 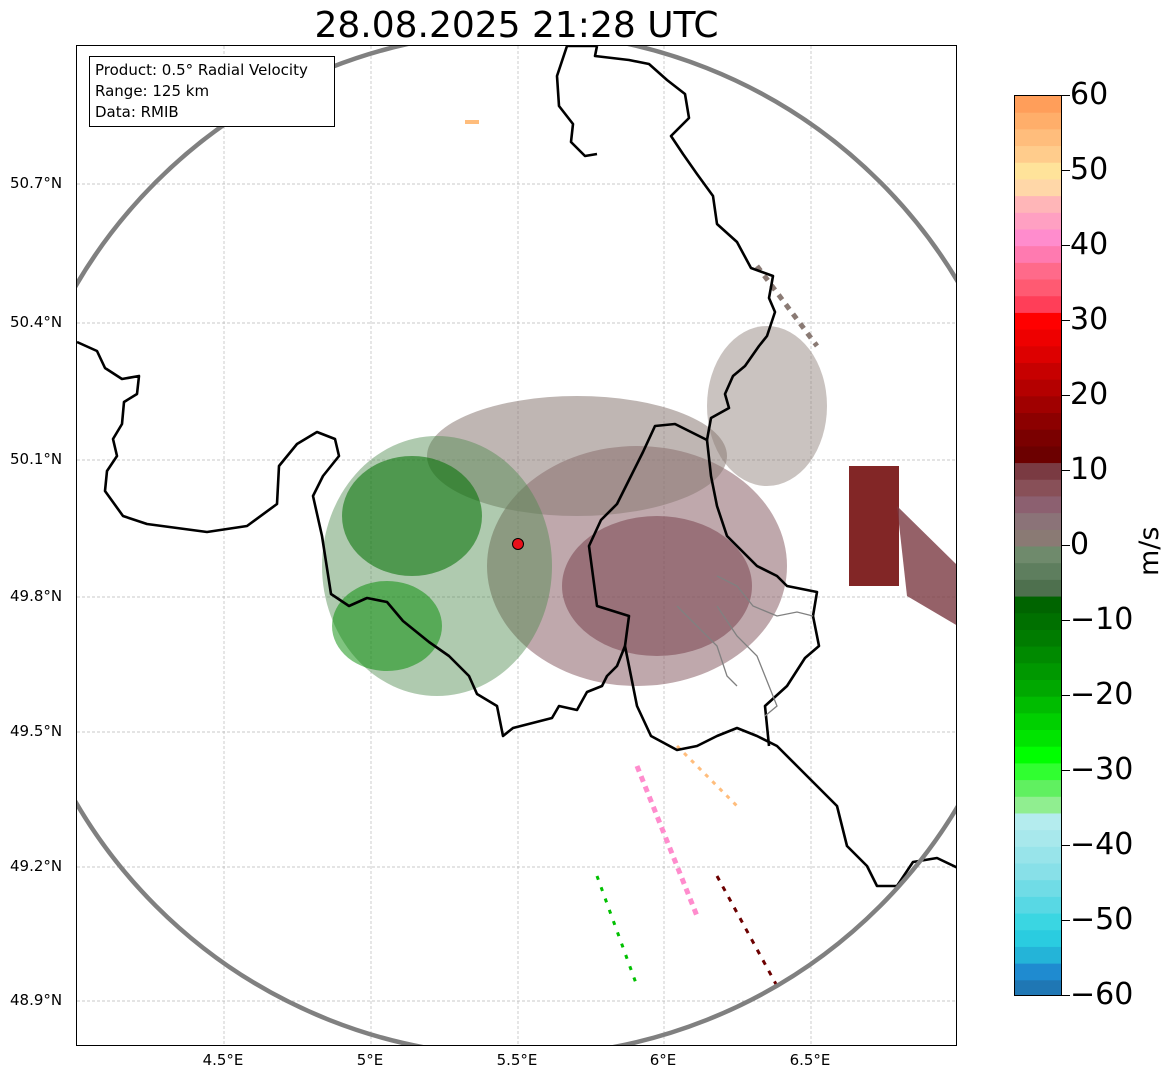 What do you see at coordinates (1089, 169) in the screenshot?
I see `colorbar-tick-label: 50` at bounding box center [1089, 169].